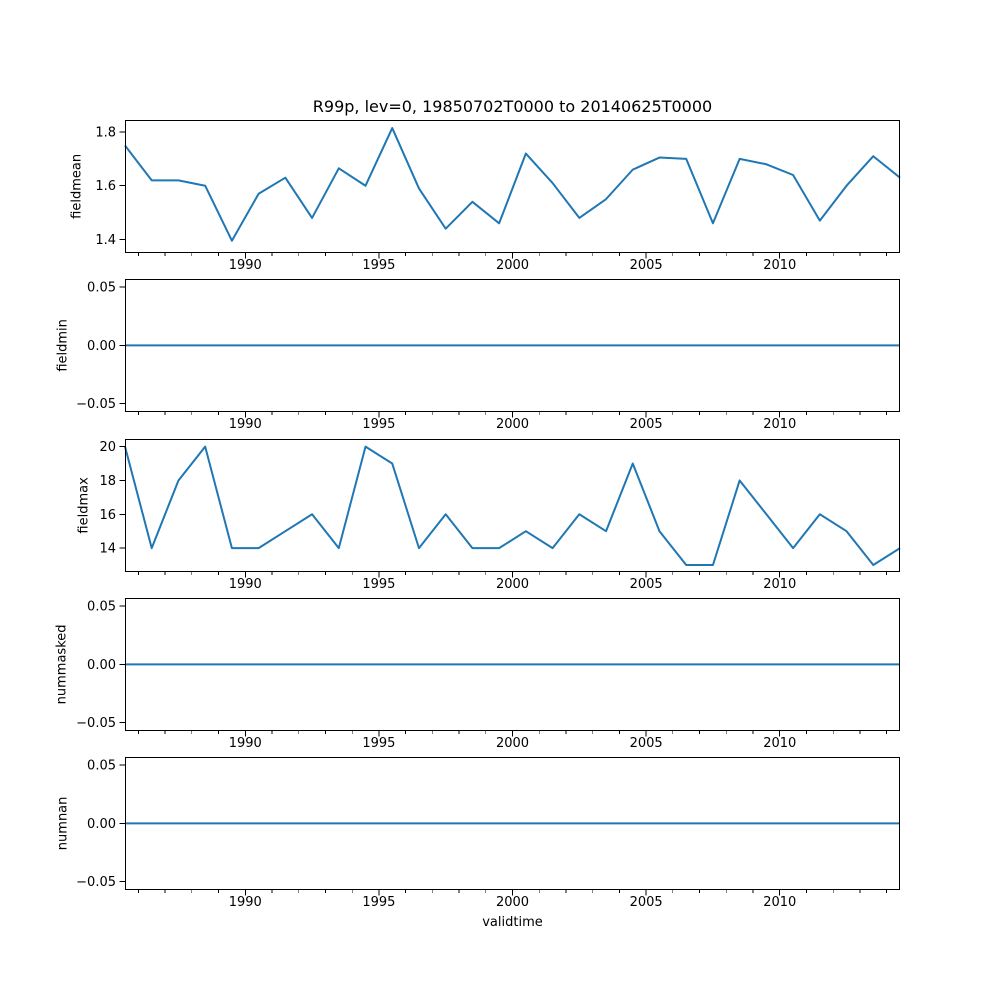  What do you see at coordinates (63, 824) in the screenshot?
I see `y-axis-label: numnan` at bounding box center [63, 824].